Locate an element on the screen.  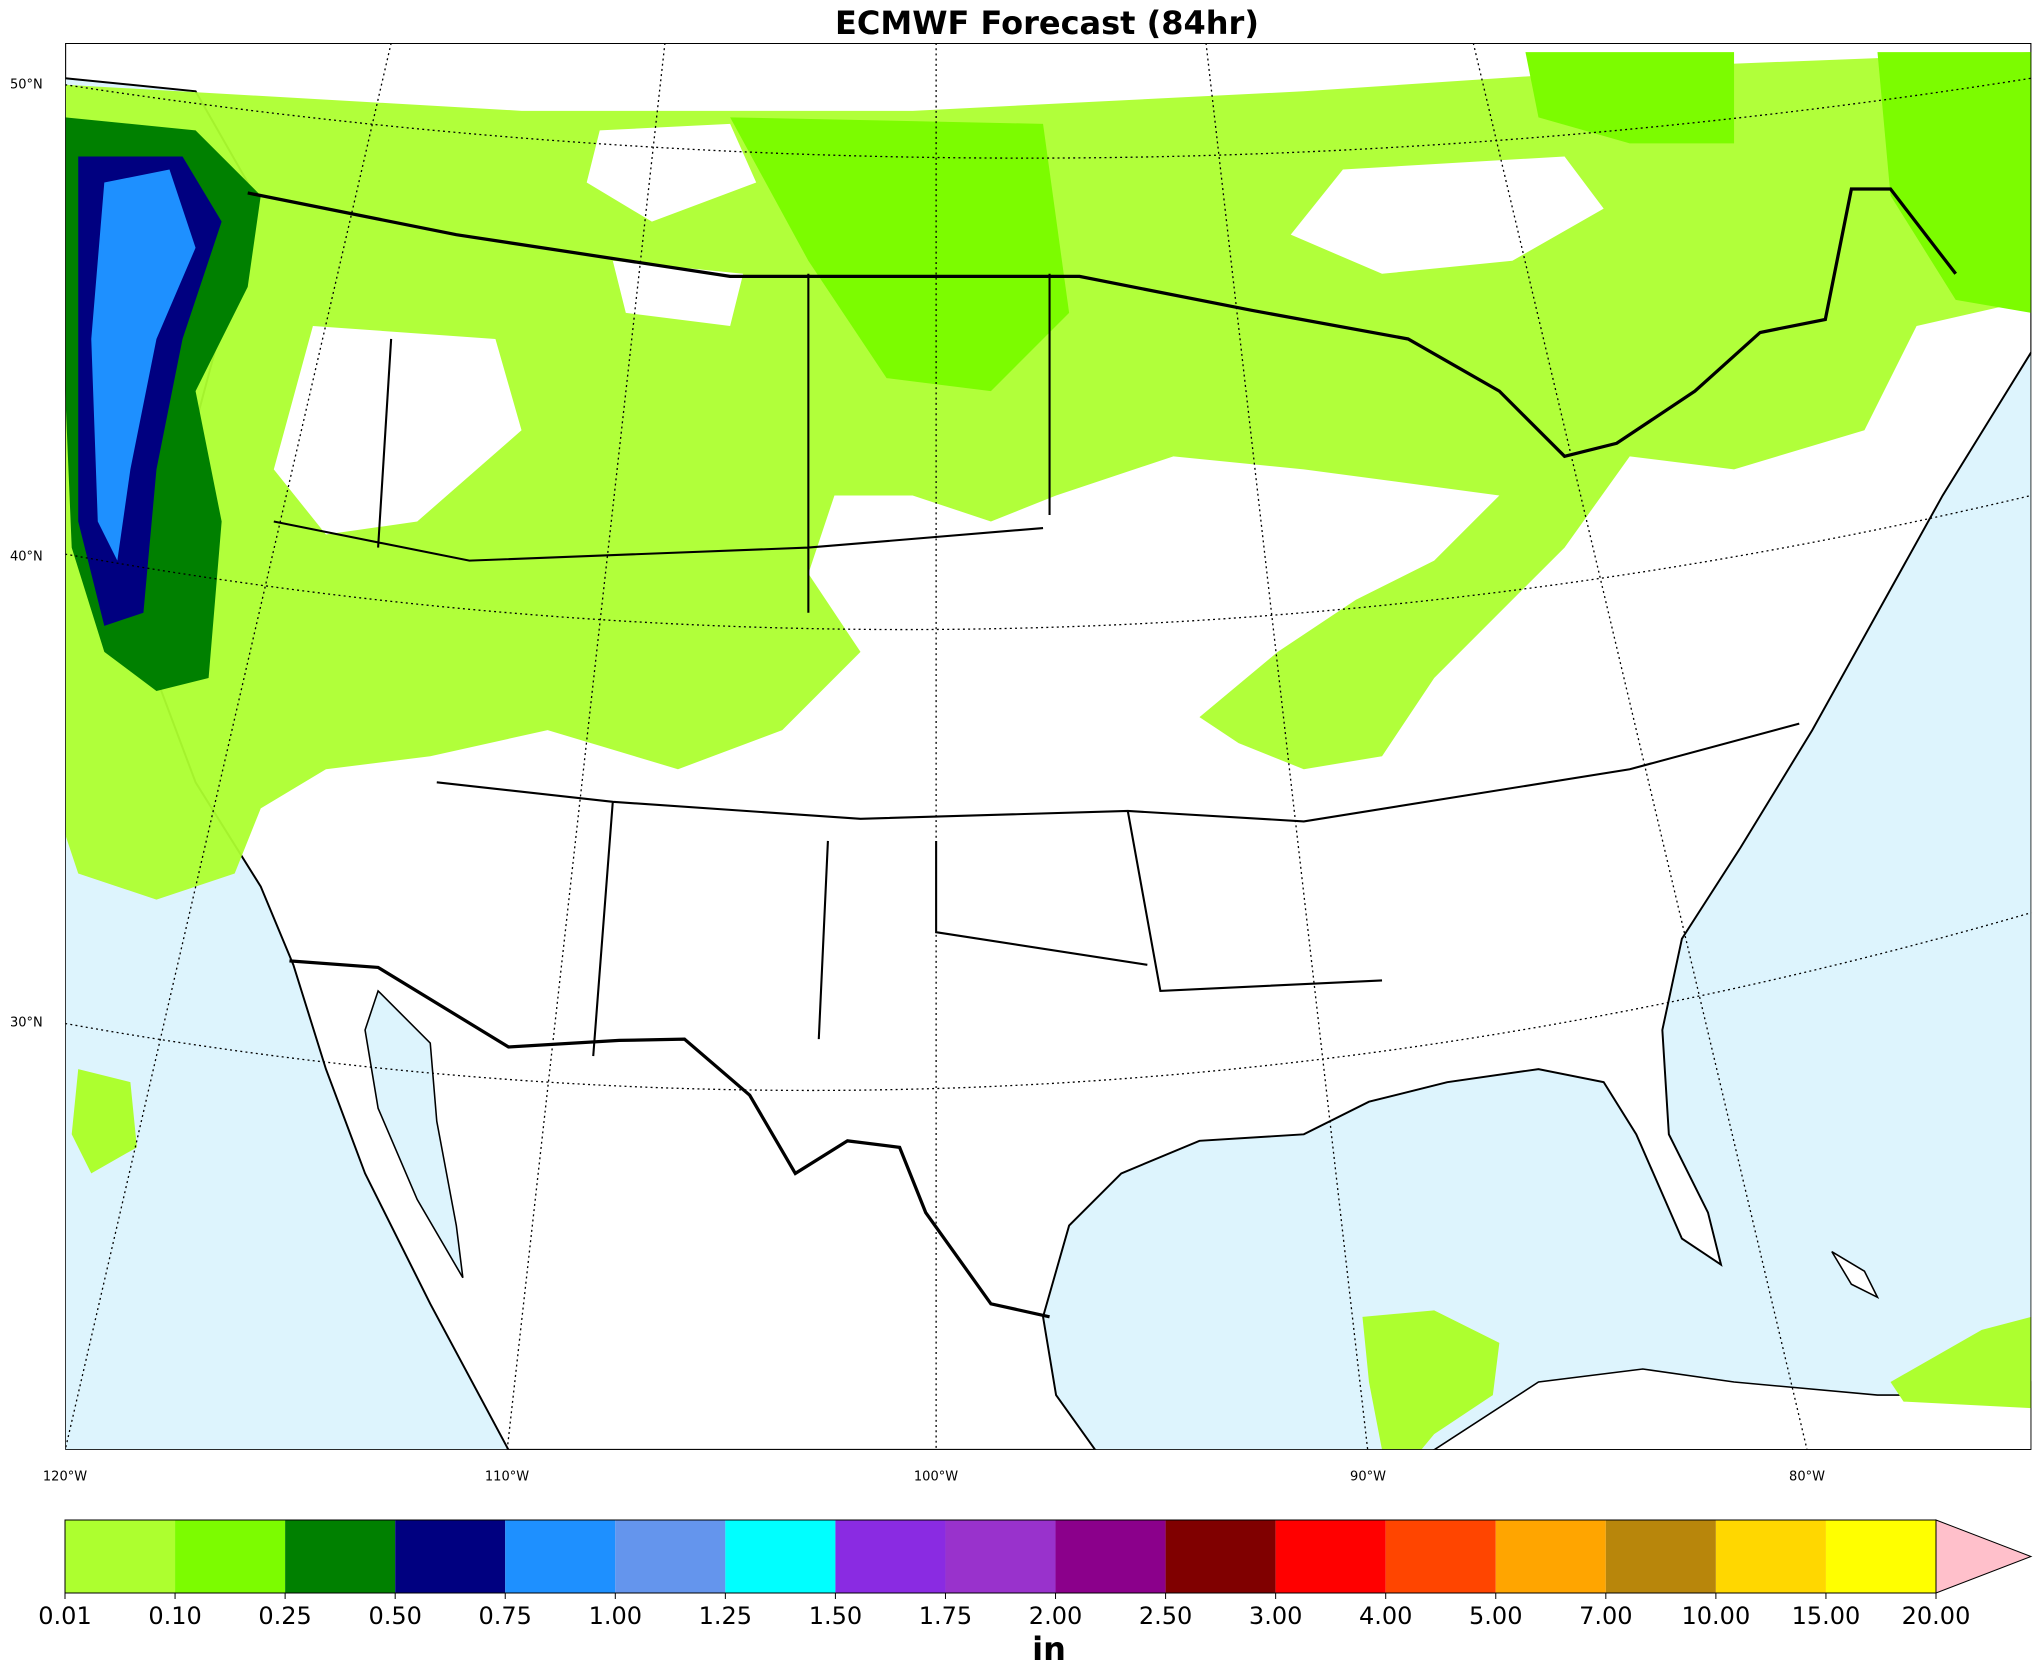
colorbar-tick-label: 0.50 is located at coordinates (394, 1616).